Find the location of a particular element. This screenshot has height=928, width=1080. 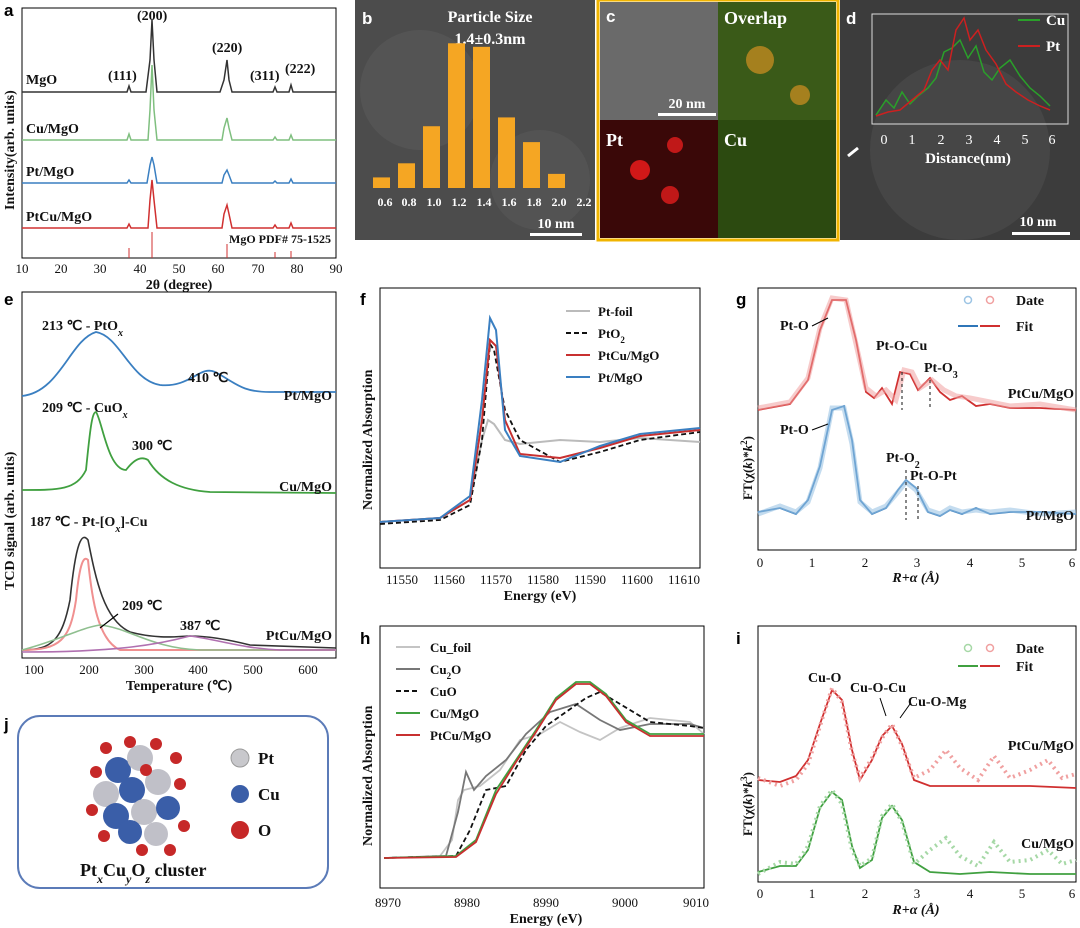

panel-letter-g: g is located at coordinates (741, 299).